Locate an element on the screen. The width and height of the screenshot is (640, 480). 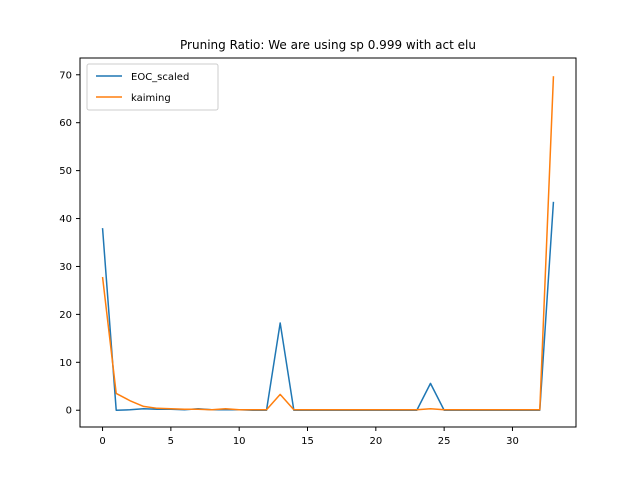
x-tick-label: 30 is located at coordinates (512, 441).